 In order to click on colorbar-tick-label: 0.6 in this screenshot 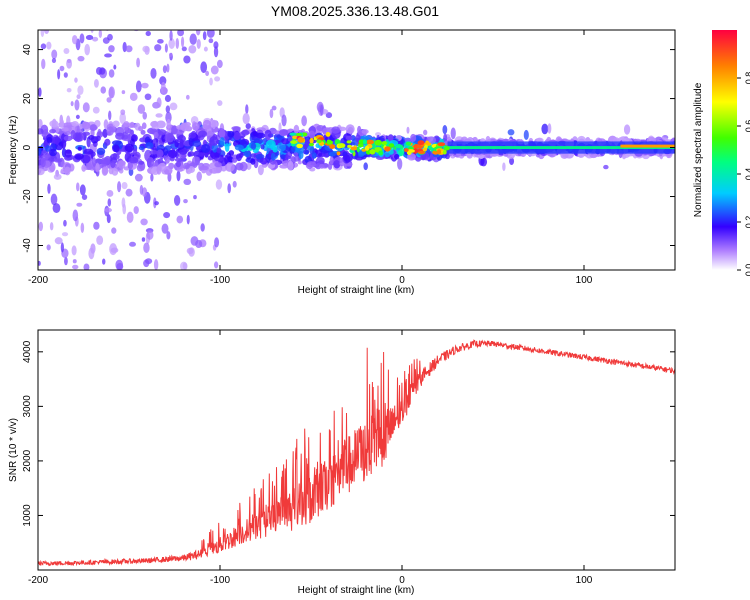, I will do `click(747, 126)`.